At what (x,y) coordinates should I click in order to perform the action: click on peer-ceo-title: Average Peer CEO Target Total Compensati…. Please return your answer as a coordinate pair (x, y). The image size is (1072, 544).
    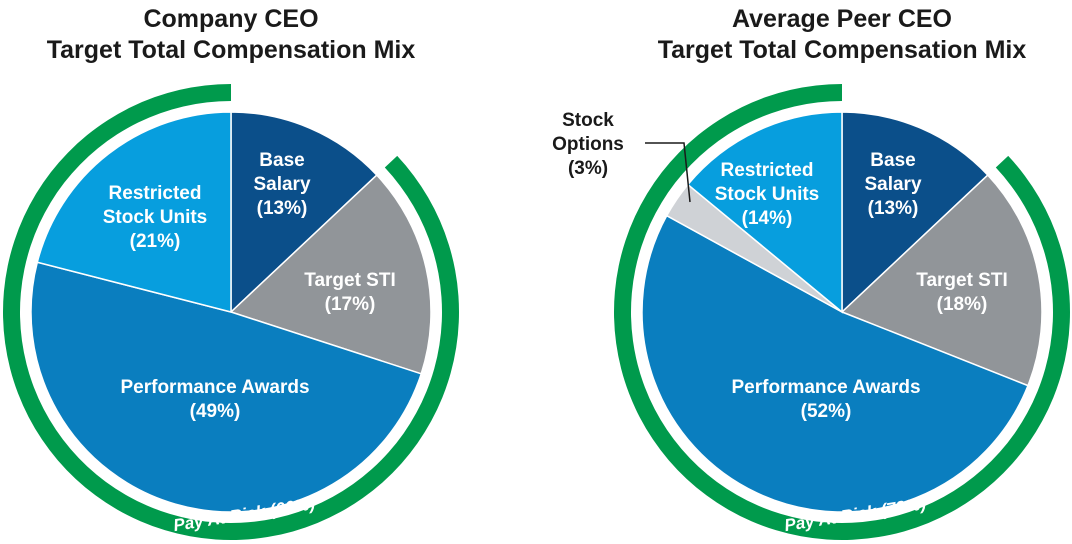
    Looking at the image, I should click on (842, 35).